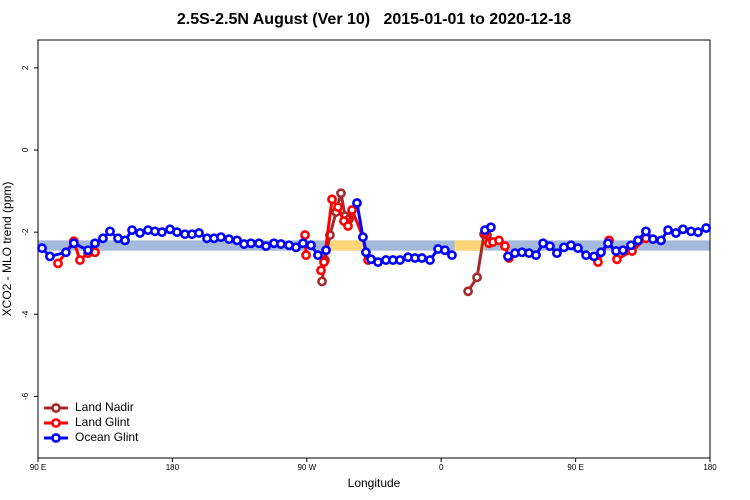 The image size is (750, 500). I want to click on y-axis-label: XCO2 - MLO trend (ppm), so click(7, 249).